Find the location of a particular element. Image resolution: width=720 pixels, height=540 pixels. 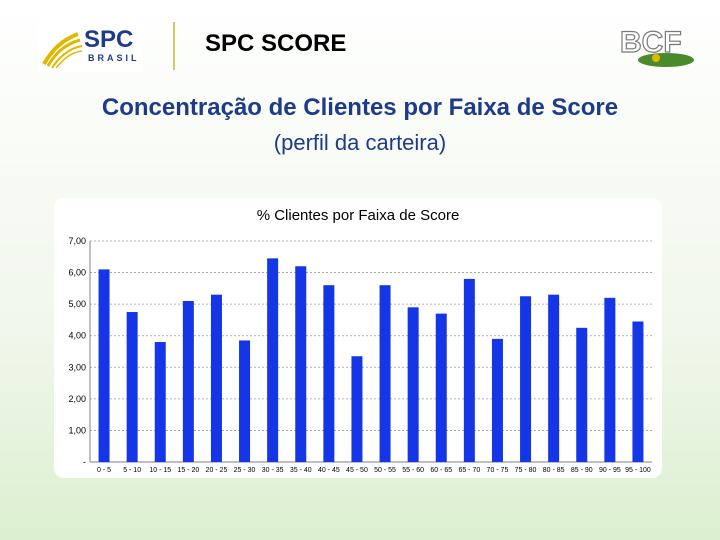

y-tick-label: 6,00 is located at coordinates (77, 273).